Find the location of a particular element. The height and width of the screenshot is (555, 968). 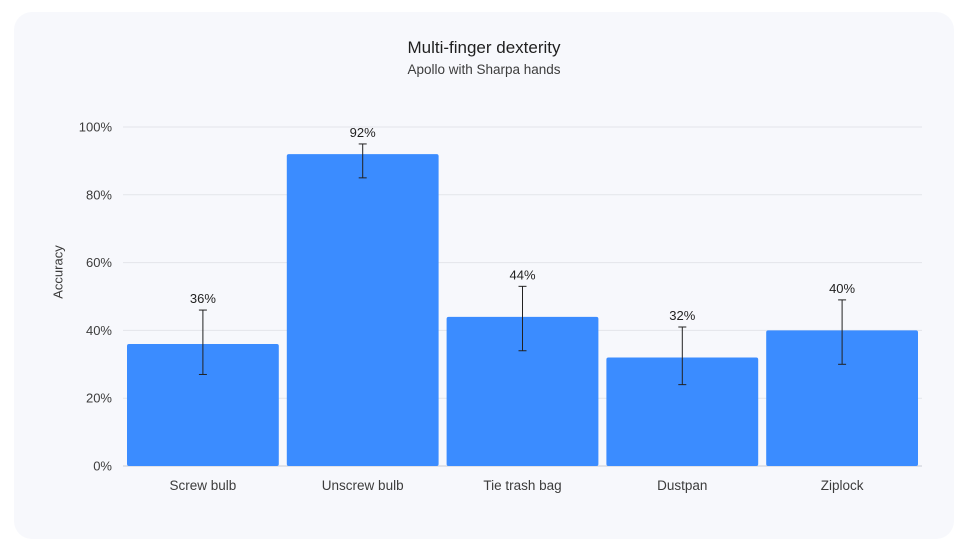

y-tick-label: 60% is located at coordinates (99, 262).